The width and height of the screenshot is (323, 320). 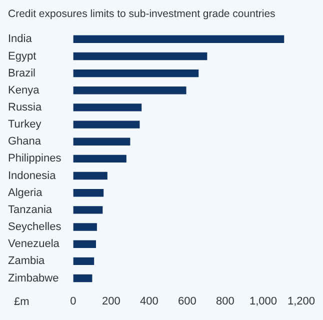 What do you see at coordinates (187, 301) in the screenshot?
I see `x-tick-label: 600` at bounding box center [187, 301].